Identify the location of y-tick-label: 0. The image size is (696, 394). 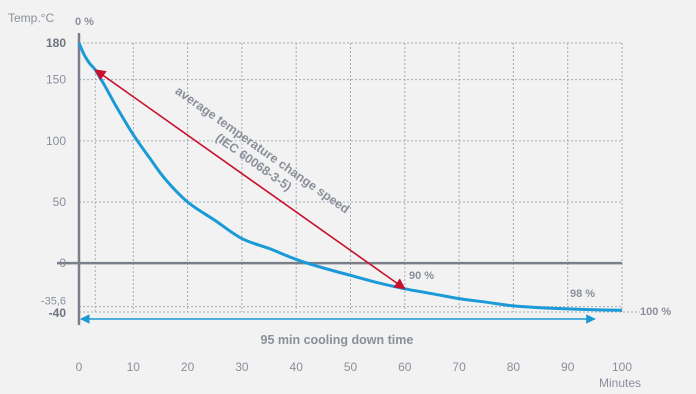
(62, 263).